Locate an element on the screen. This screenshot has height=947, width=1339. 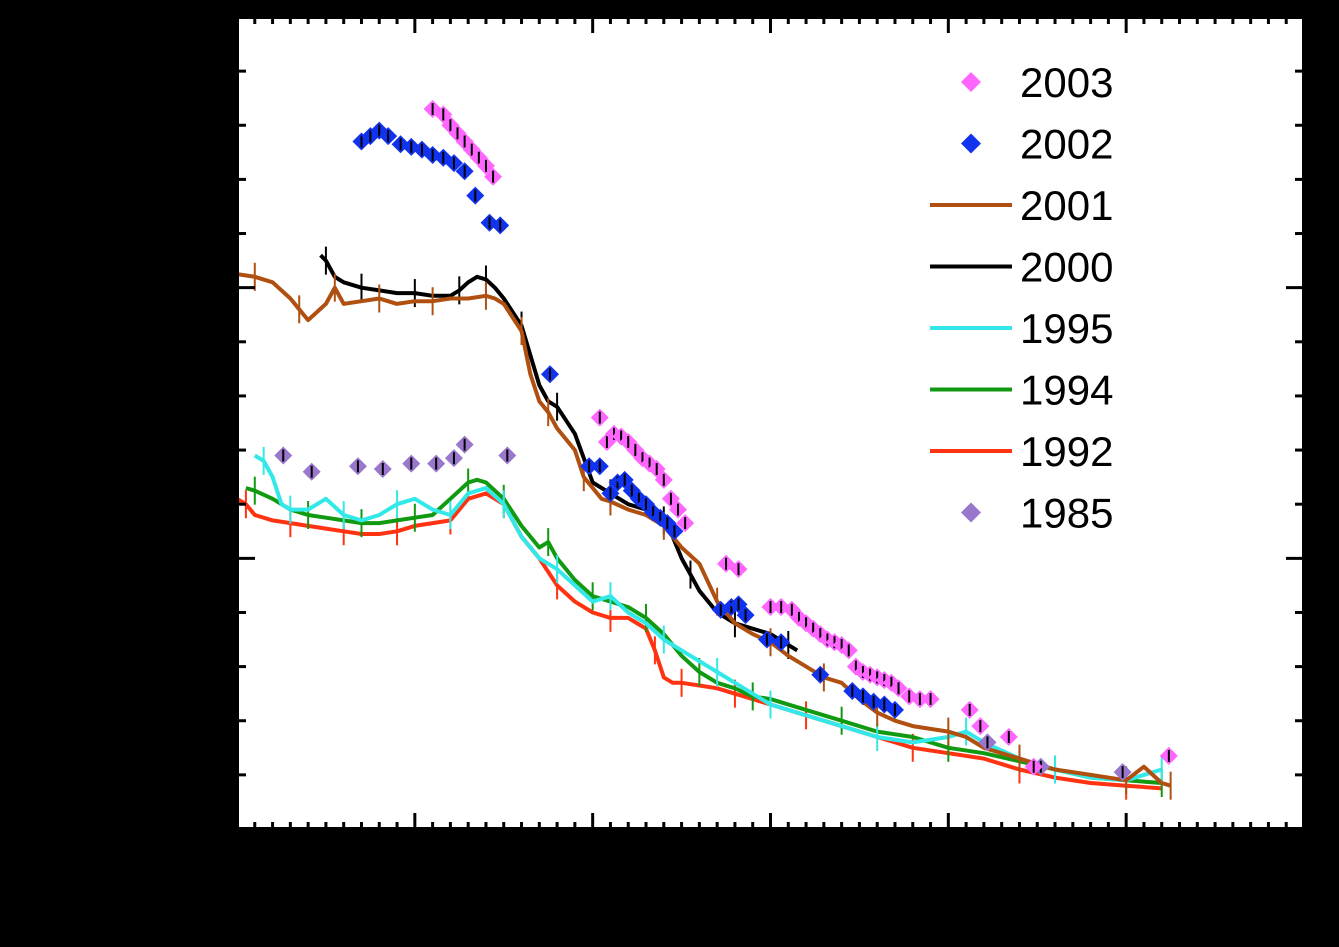
y-tick-label: 15,000 is located at coordinates (164, 24).